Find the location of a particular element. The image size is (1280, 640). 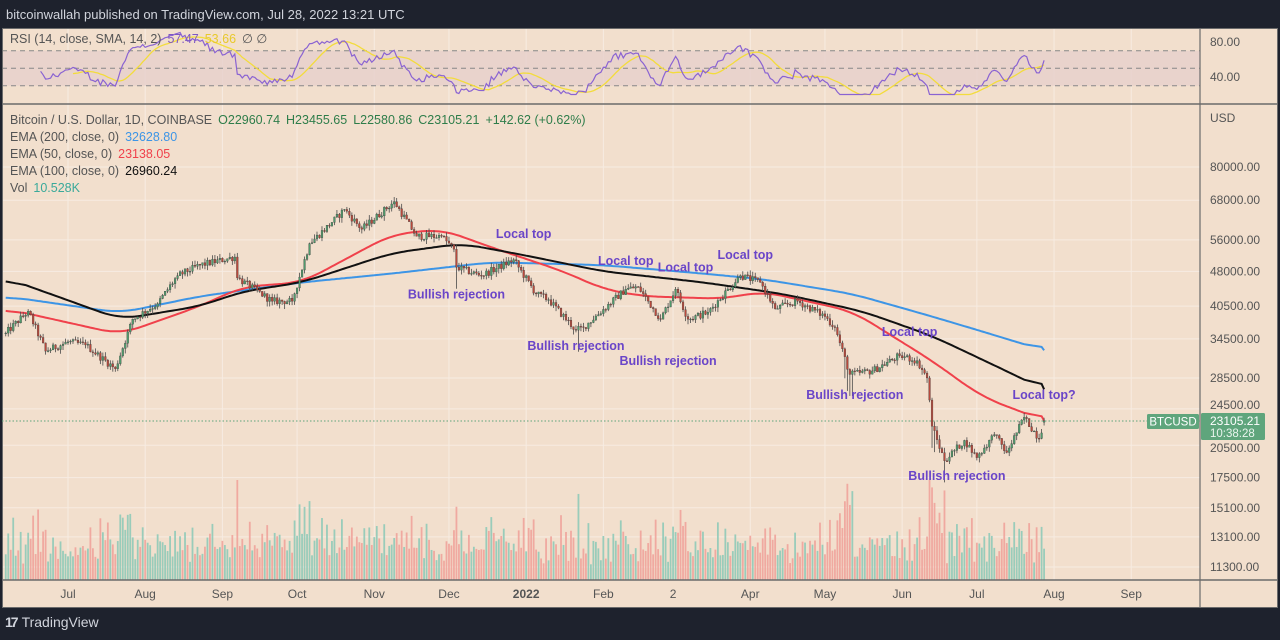

rsi-tick-label: 80.00 is located at coordinates (1225, 42).